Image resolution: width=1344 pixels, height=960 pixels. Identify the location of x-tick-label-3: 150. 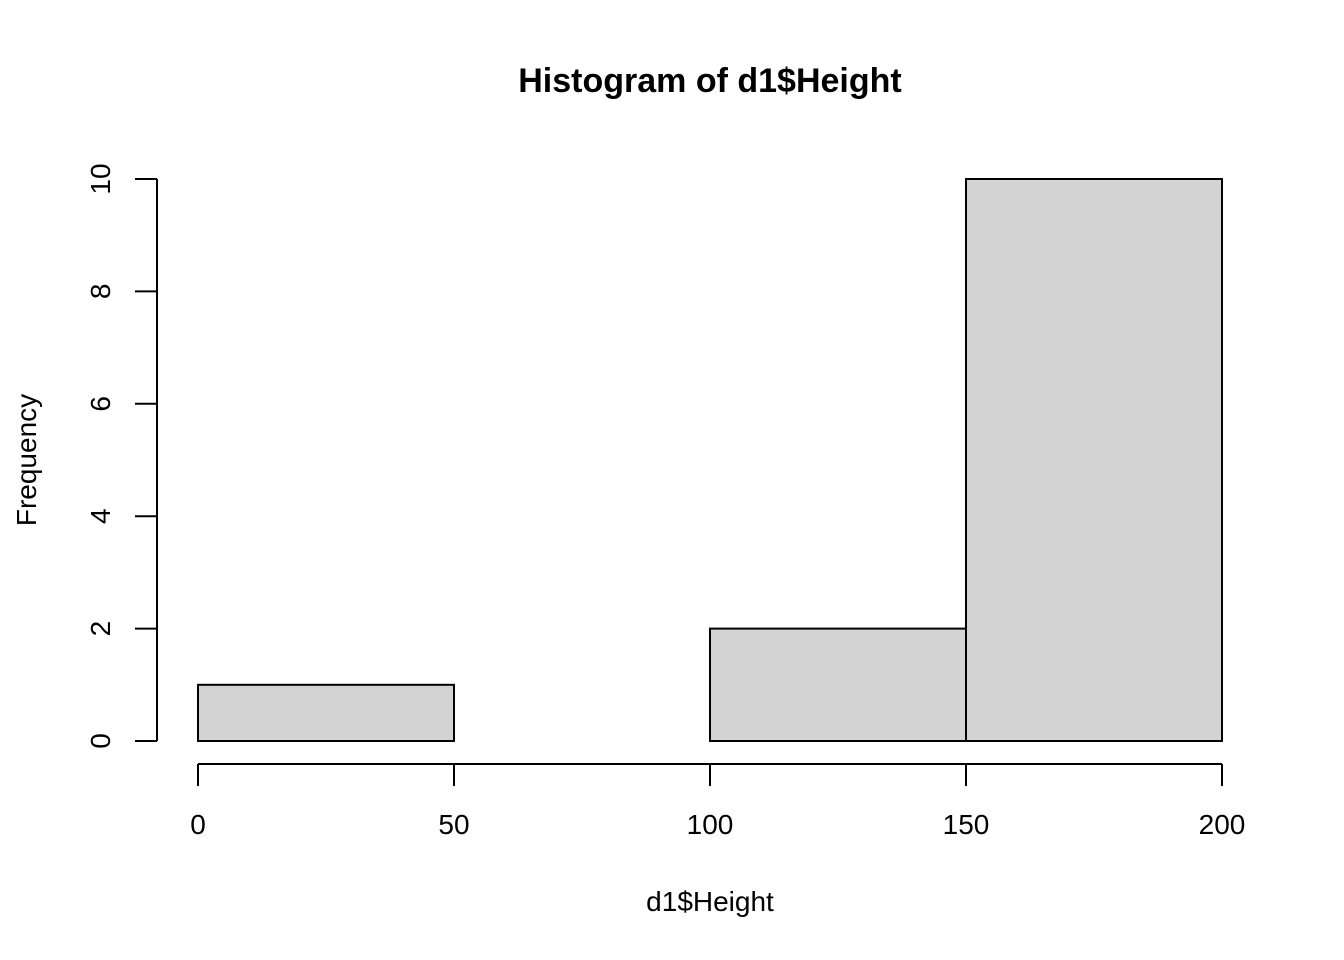
(966, 824).